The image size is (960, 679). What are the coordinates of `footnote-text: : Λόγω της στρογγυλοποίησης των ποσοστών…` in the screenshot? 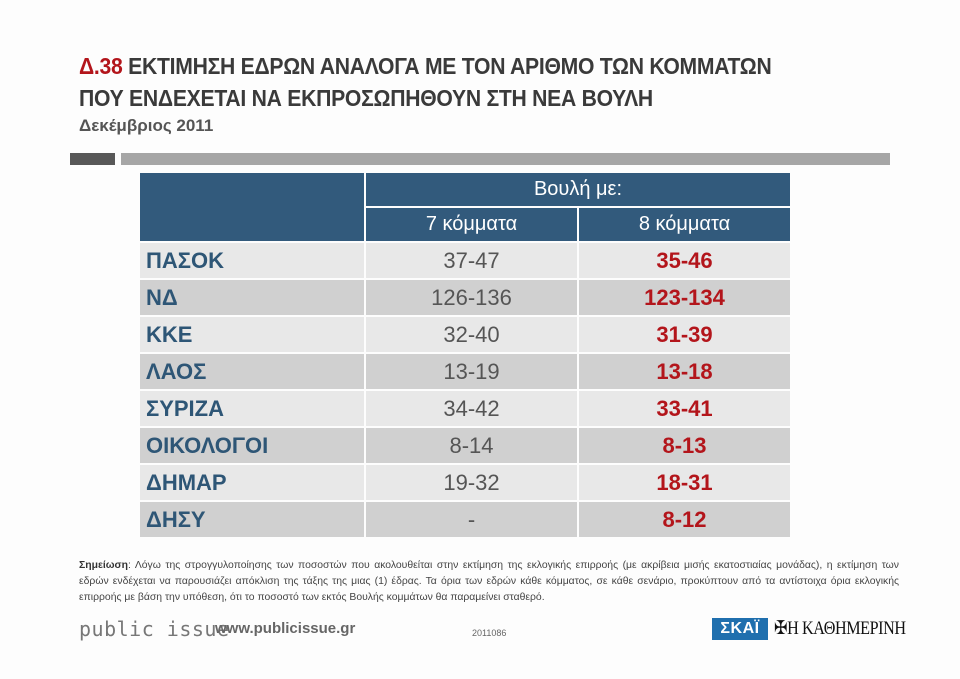 It's located at (489, 581).